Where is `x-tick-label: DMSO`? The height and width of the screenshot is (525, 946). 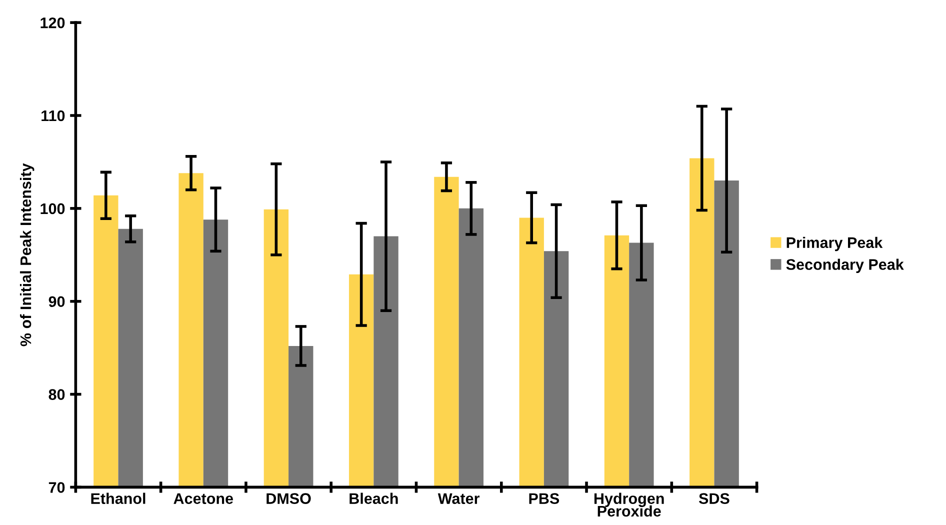 x-tick-label: DMSO is located at coordinates (288, 498).